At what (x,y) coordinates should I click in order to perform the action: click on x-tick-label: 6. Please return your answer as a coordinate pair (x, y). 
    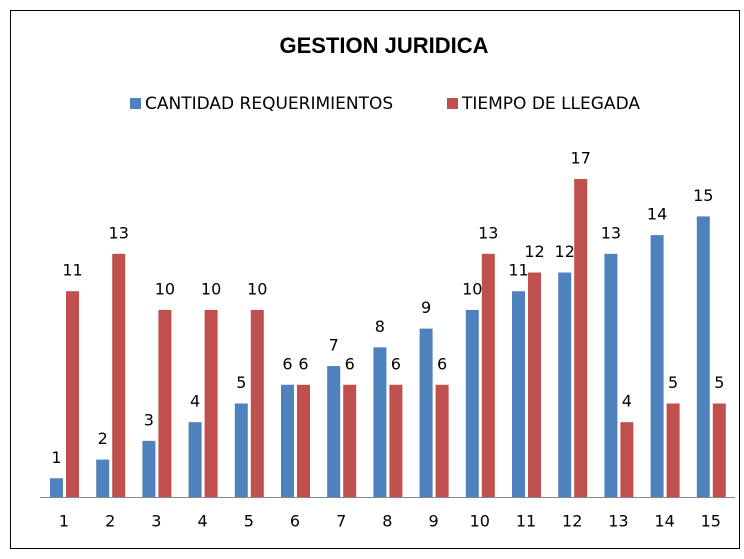
    Looking at the image, I should click on (295, 521).